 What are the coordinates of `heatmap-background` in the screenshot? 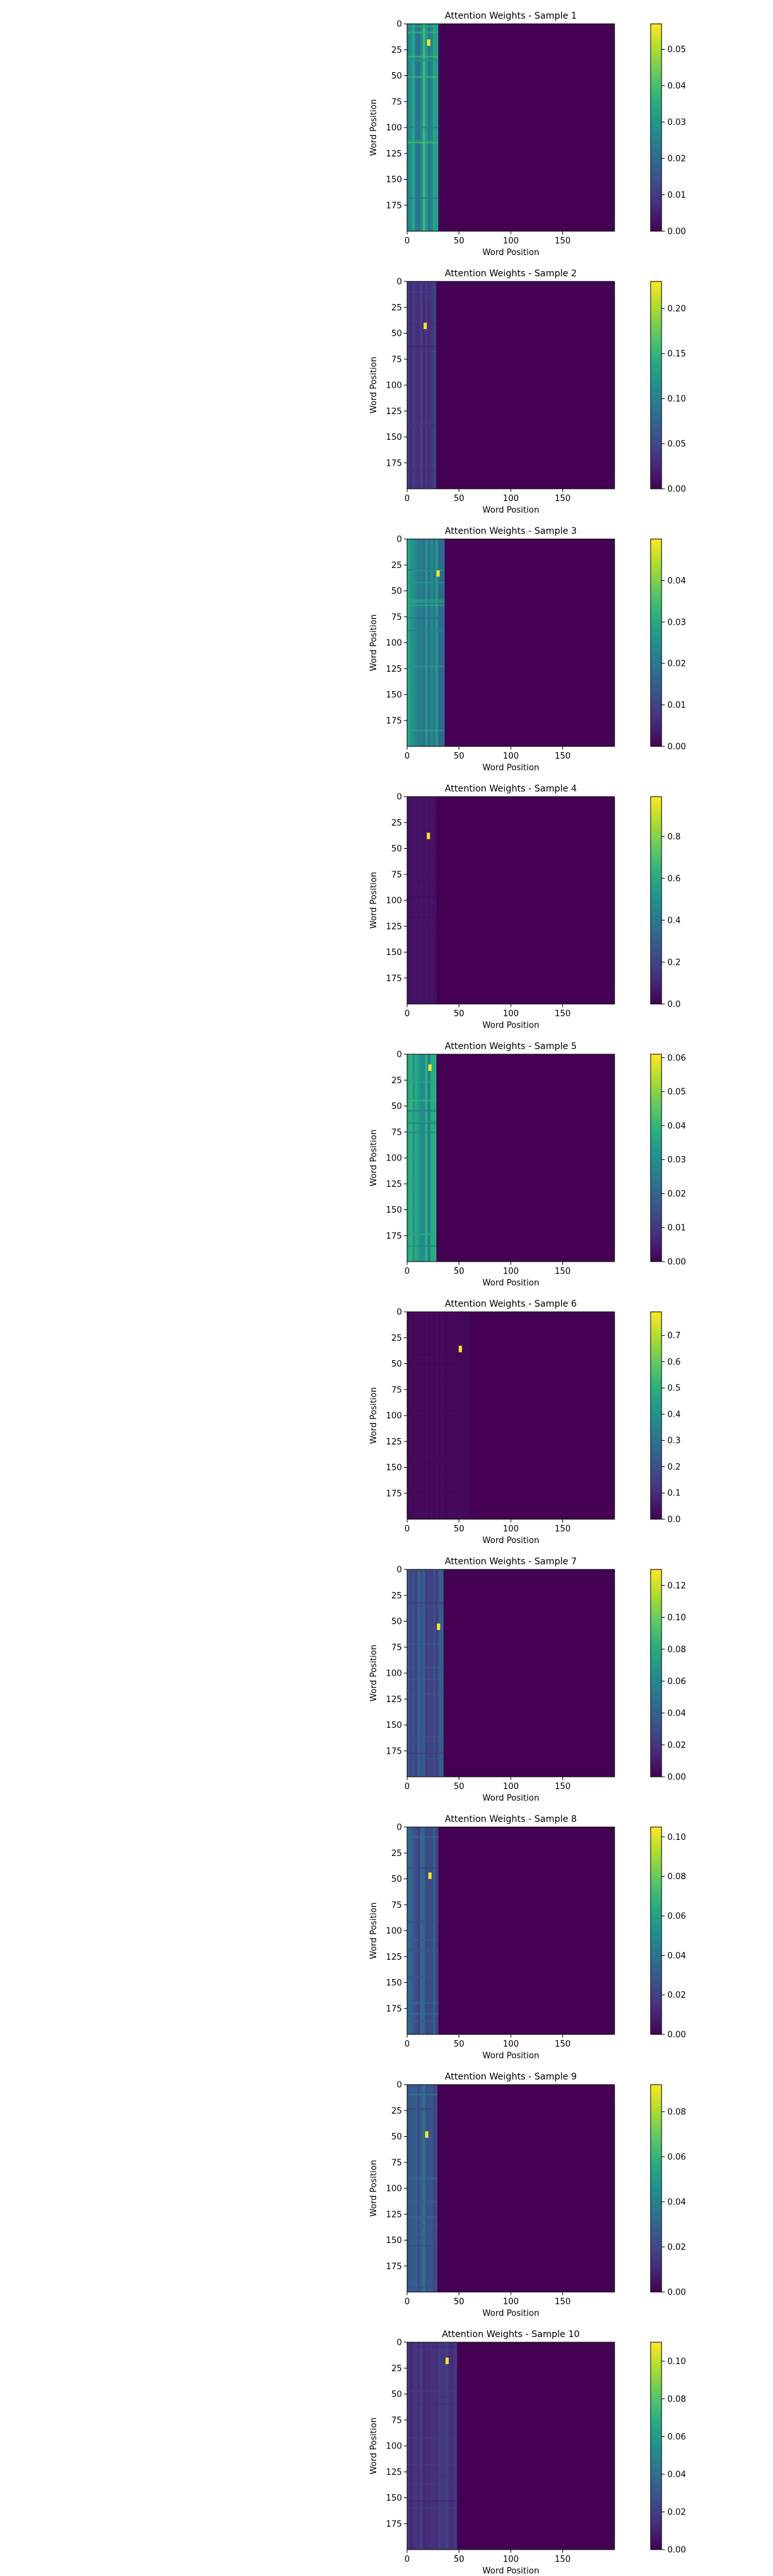 It's located at (511, 2188).